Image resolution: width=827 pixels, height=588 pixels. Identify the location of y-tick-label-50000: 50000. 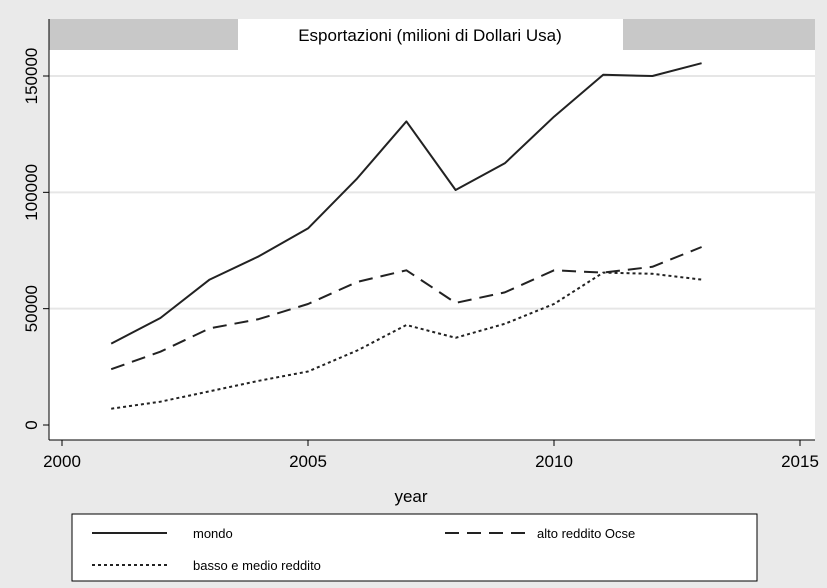
(31, 308).